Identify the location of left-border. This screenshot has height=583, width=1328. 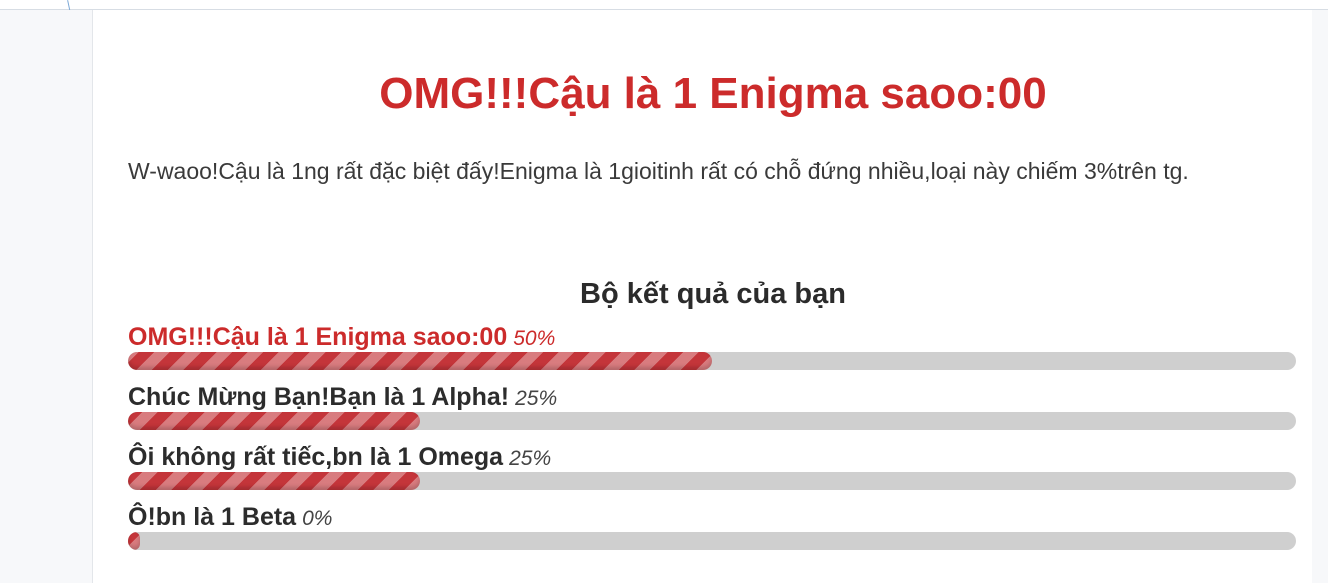
(92, 296).